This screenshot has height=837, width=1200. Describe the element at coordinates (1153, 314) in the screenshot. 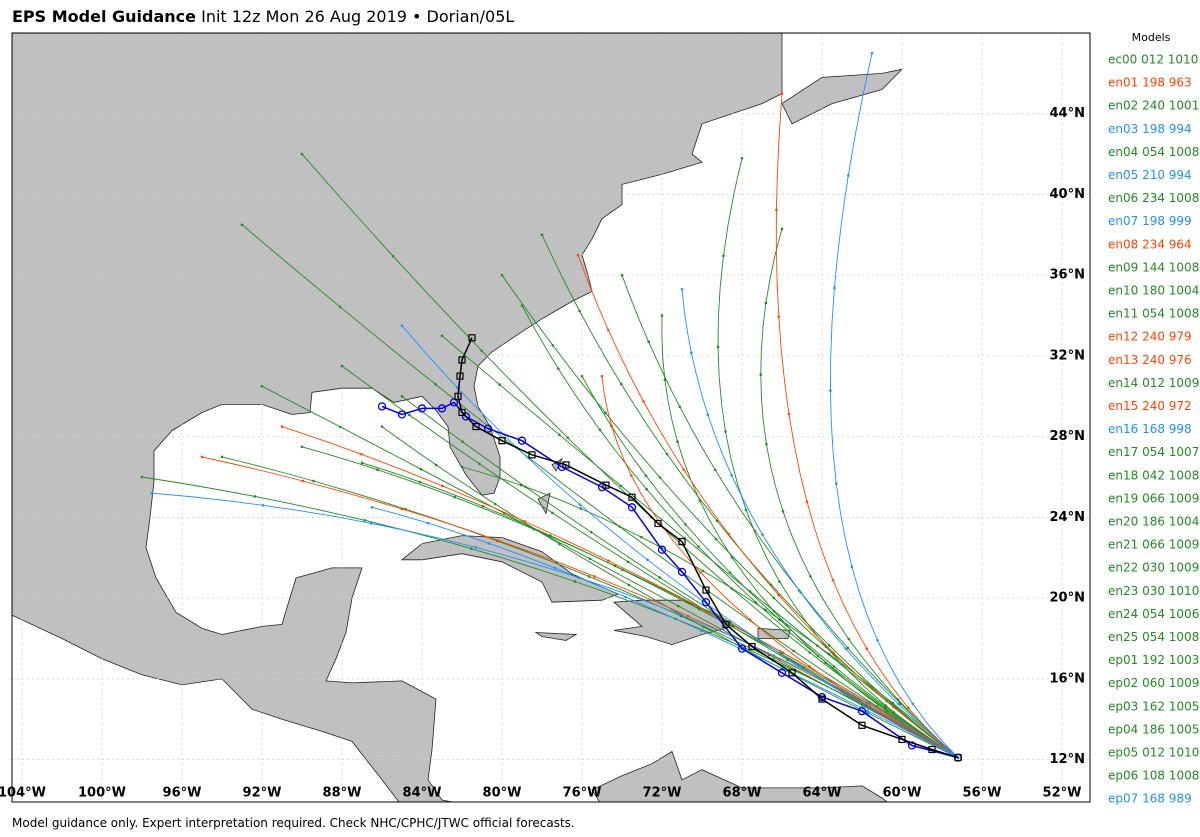

I see `legend-entry: en11 054 1008` at that location.